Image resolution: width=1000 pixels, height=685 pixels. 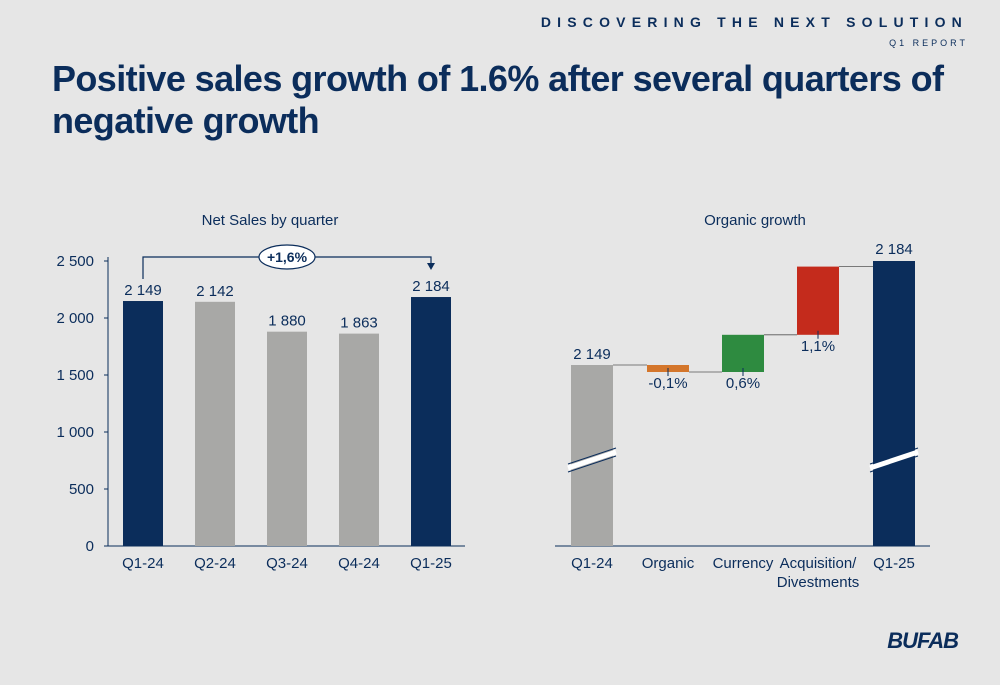 I want to click on chart-title: Net Sales by quarter, so click(x=270, y=220).